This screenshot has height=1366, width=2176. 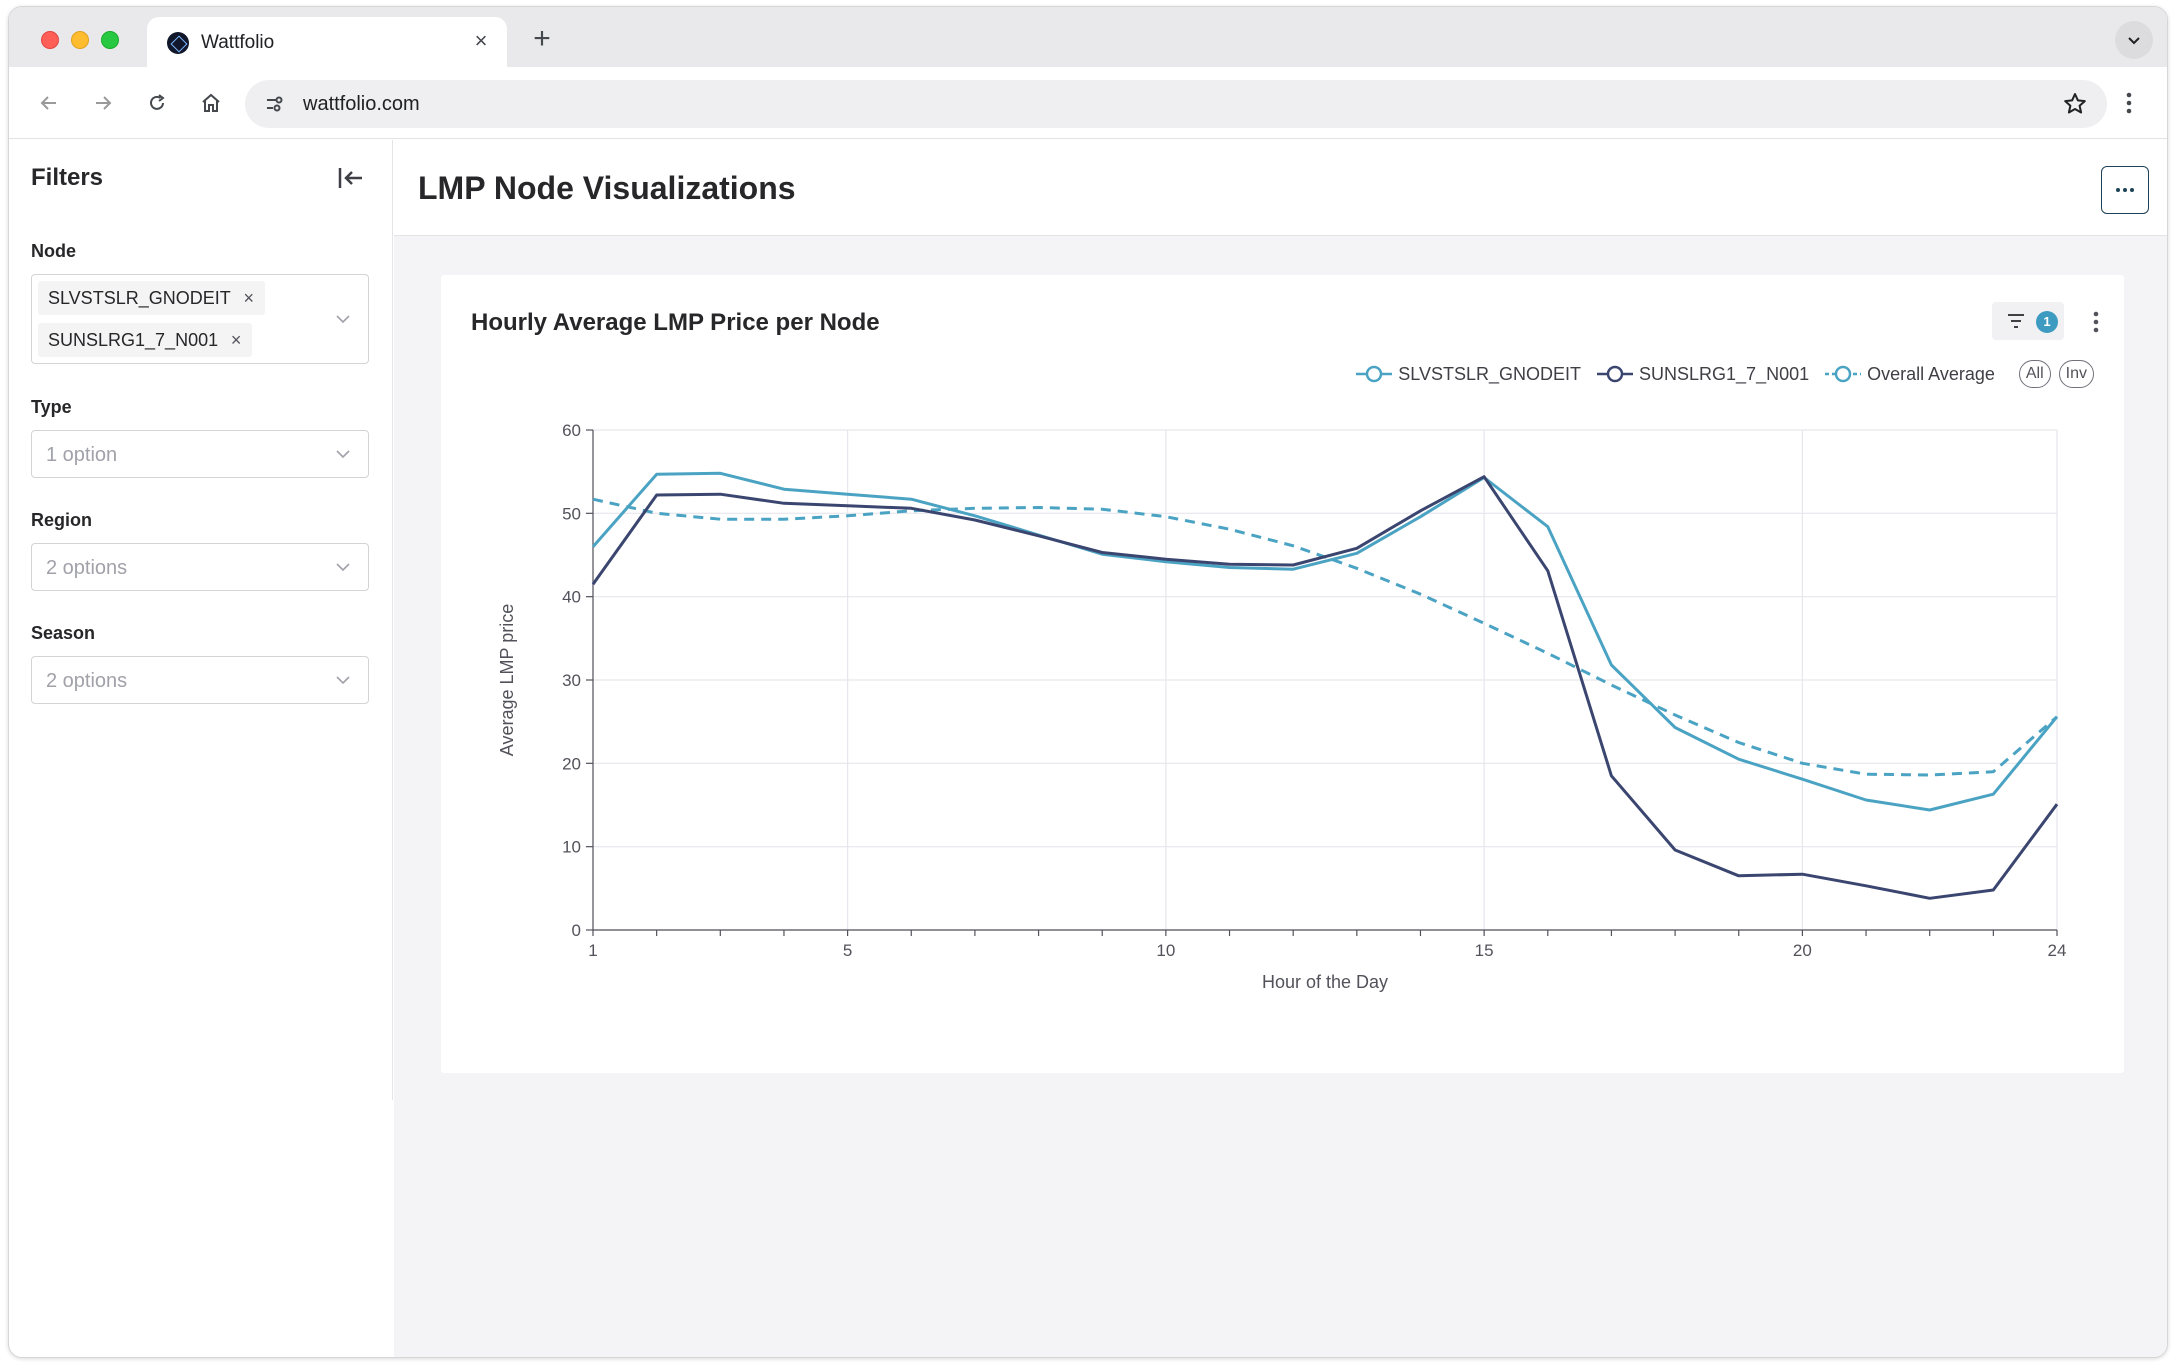 I want to click on back-button, so click(x=49, y=103).